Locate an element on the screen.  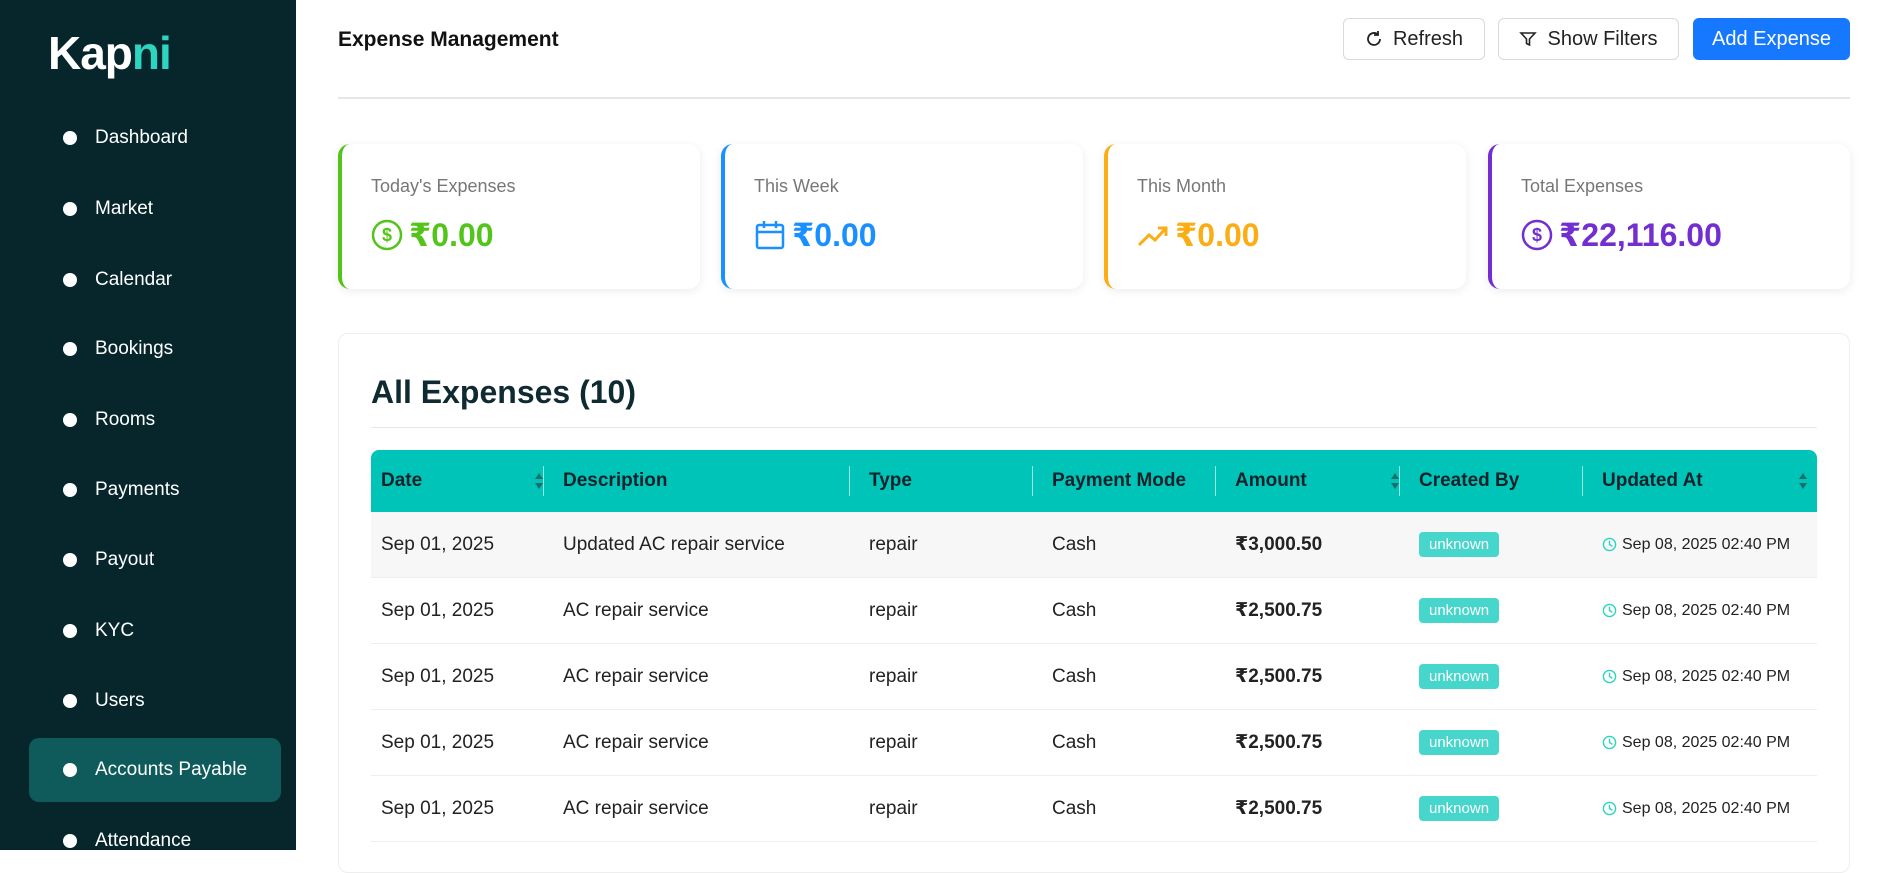
stat-value: ₹22,116.00 is located at coordinates (1640, 235).